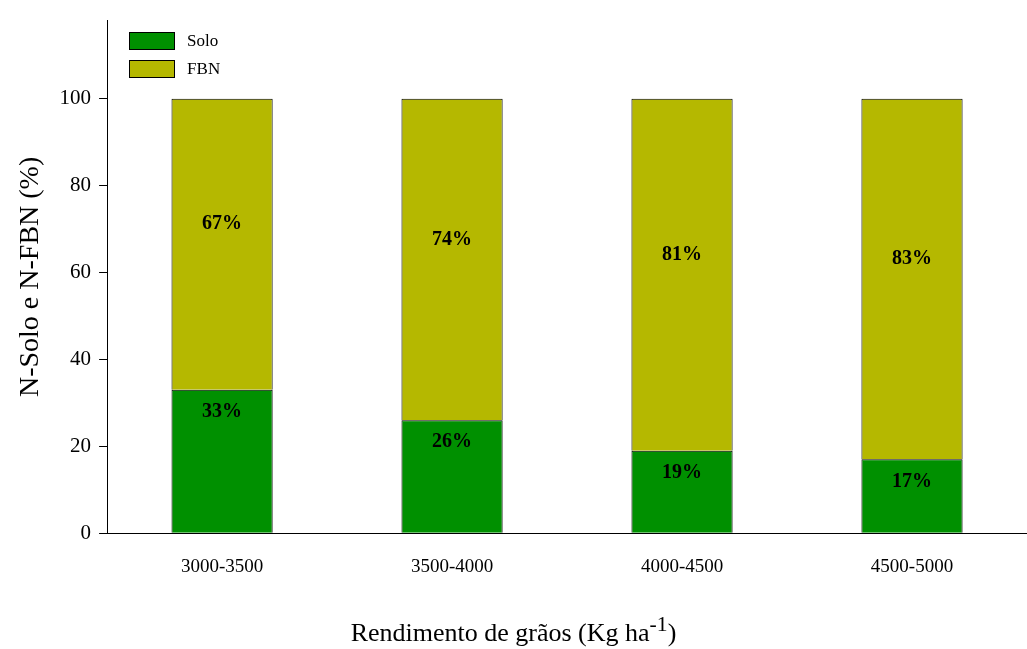 This screenshot has width=1027, height=649. Describe the element at coordinates (912, 479) in the screenshot. I see `data-label: 17%` at that location.